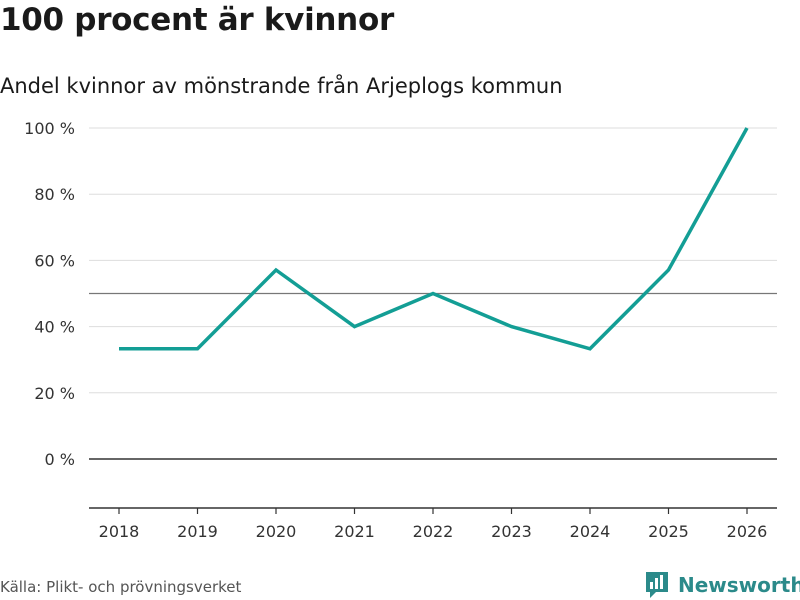 The image size is (800, 600). I want to click on y-tick-label: 0 %, so click(60, 459).